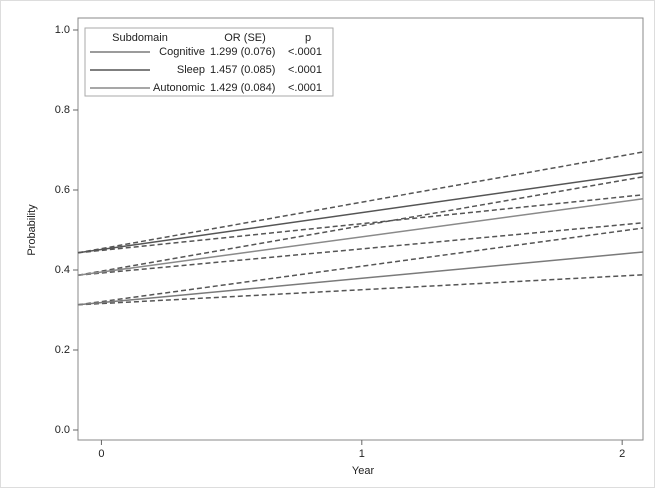  Describe the element at coordinates (101, 454) in the screenshot. I see `x-tick-label: 0` at that location.